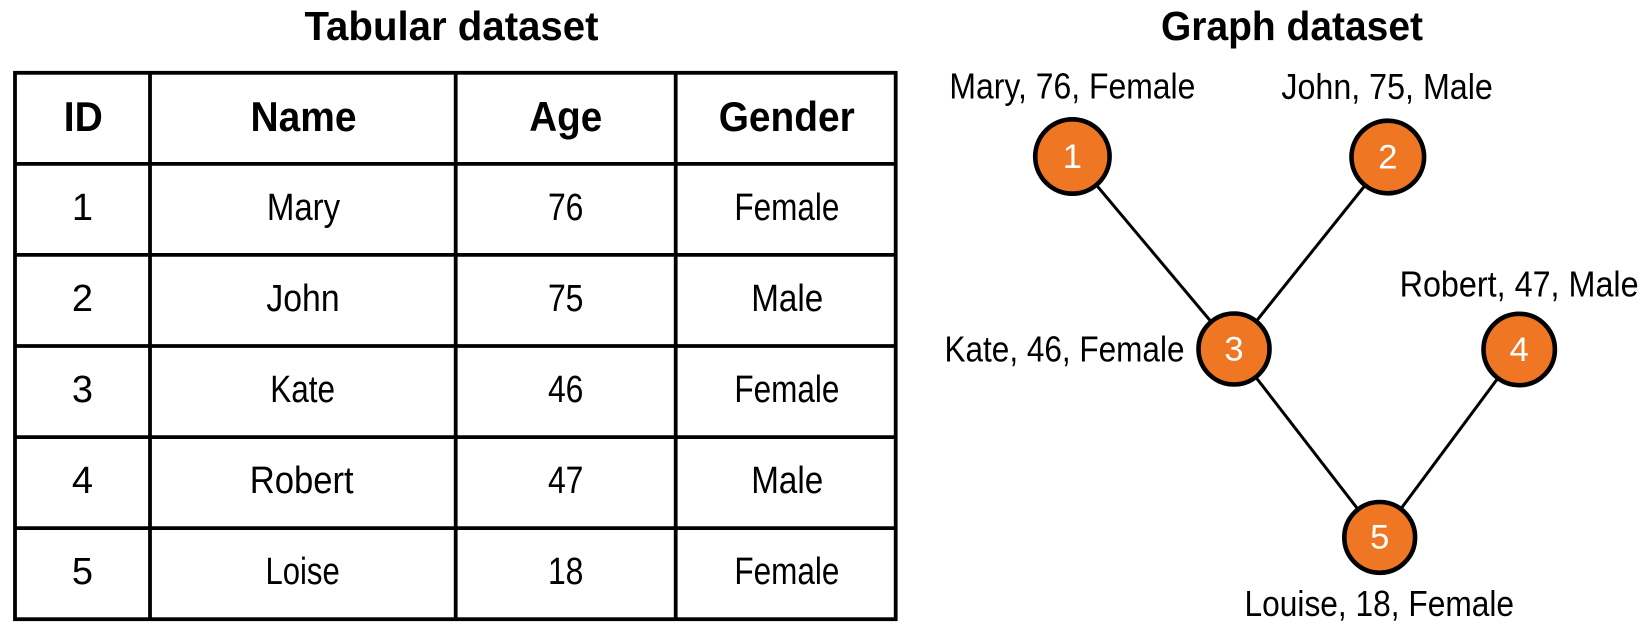 The width and height of the screenshot is (1650, 638). What do you see at coordinates (303, 208) in the screenshot?
I see `svg-text: Mary` at bounding box center [303, 208].